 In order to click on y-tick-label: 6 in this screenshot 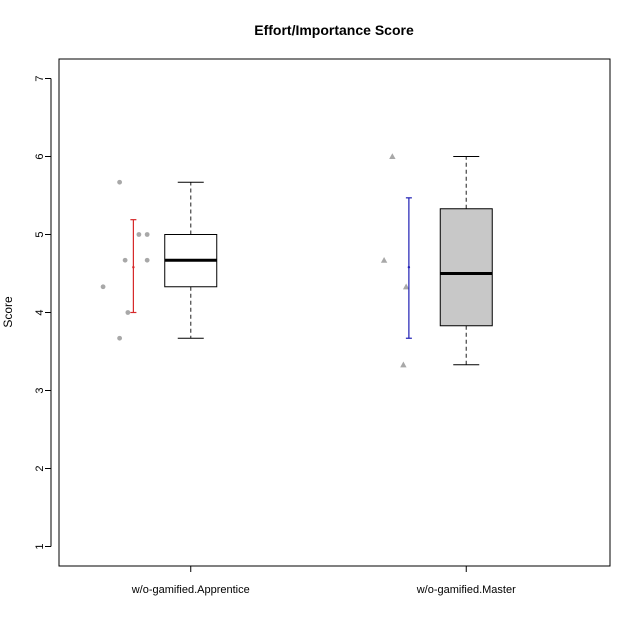, I will do `click(40, 156)`.